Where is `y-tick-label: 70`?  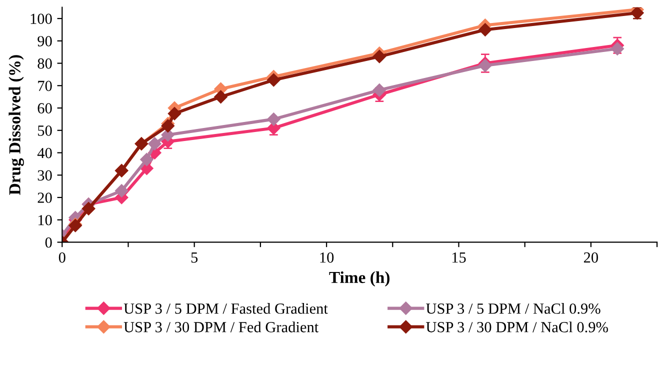 y-tick-label: 70 is located at coordinates (45, 86).